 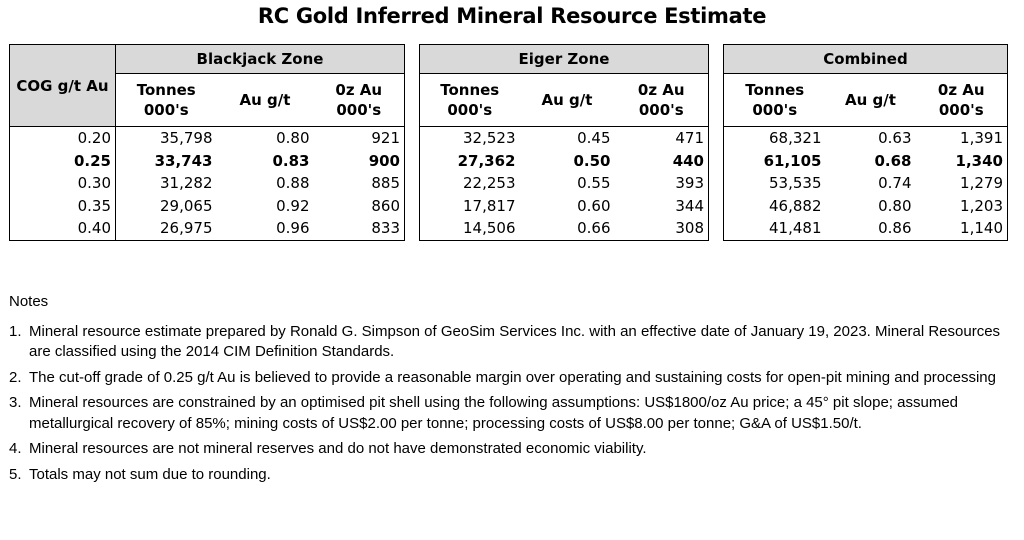 What do you see at coordinates (594, 138) in the screenshot?
I see `eiger-grade-cell: 0.45` at bounding box center [594, 138].